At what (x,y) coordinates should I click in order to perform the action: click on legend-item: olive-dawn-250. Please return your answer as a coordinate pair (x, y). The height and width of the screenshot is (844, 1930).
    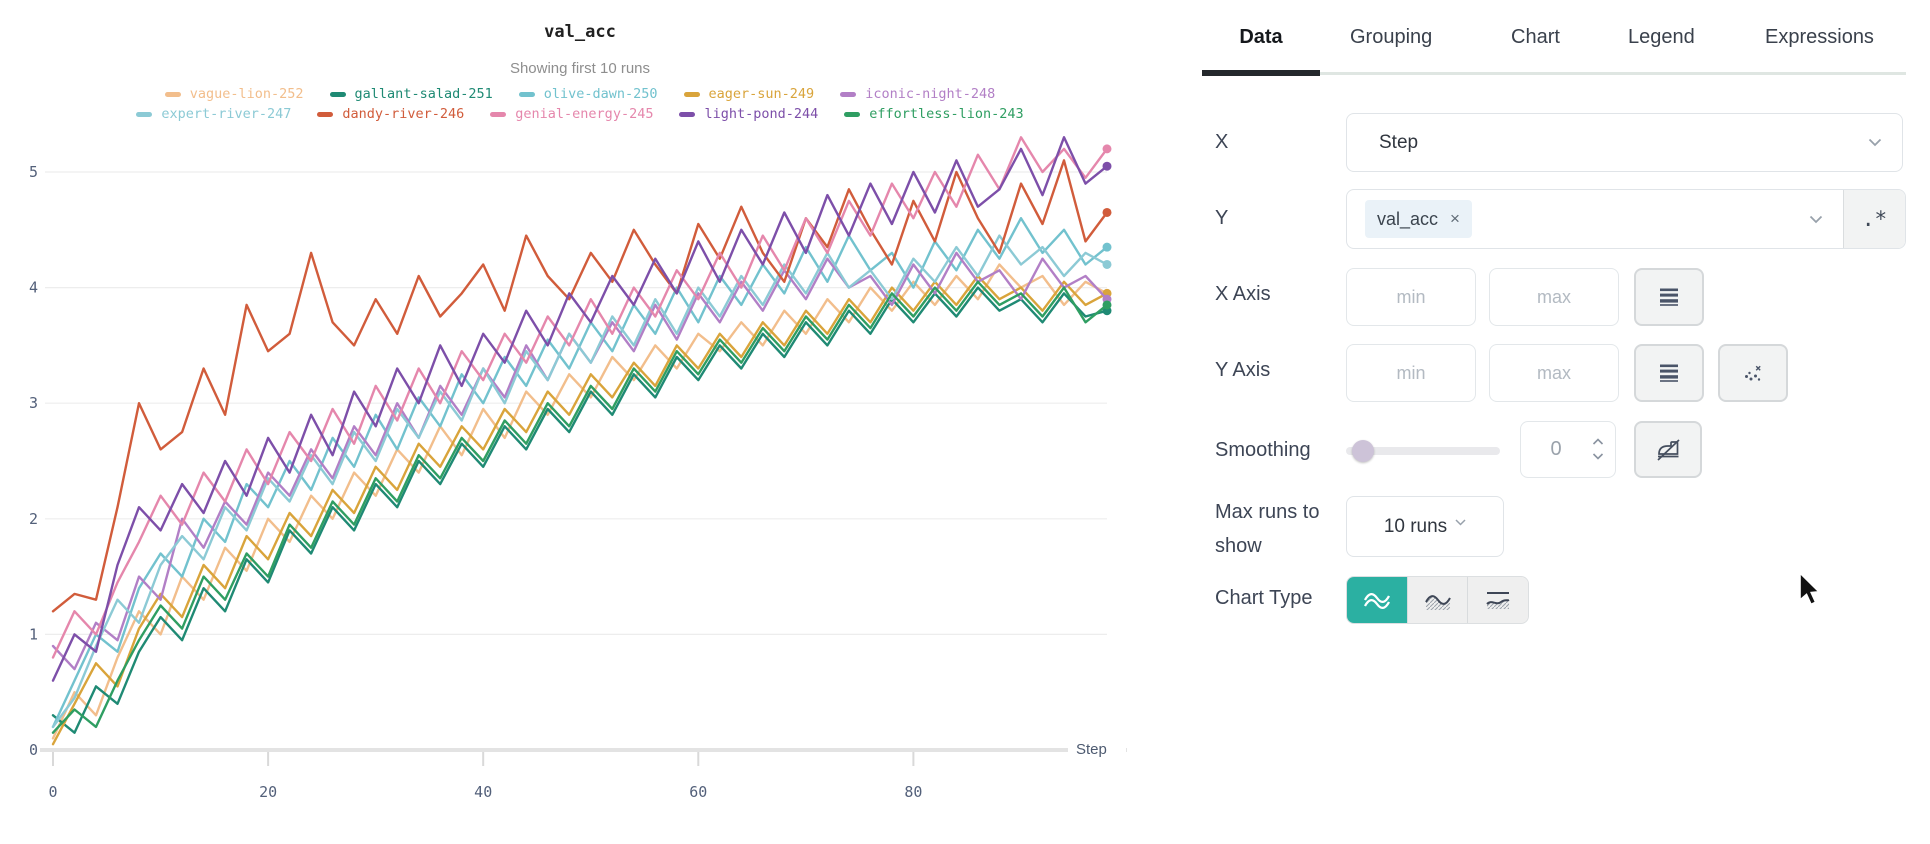
    Looking at the image, I should click on (588, 94).